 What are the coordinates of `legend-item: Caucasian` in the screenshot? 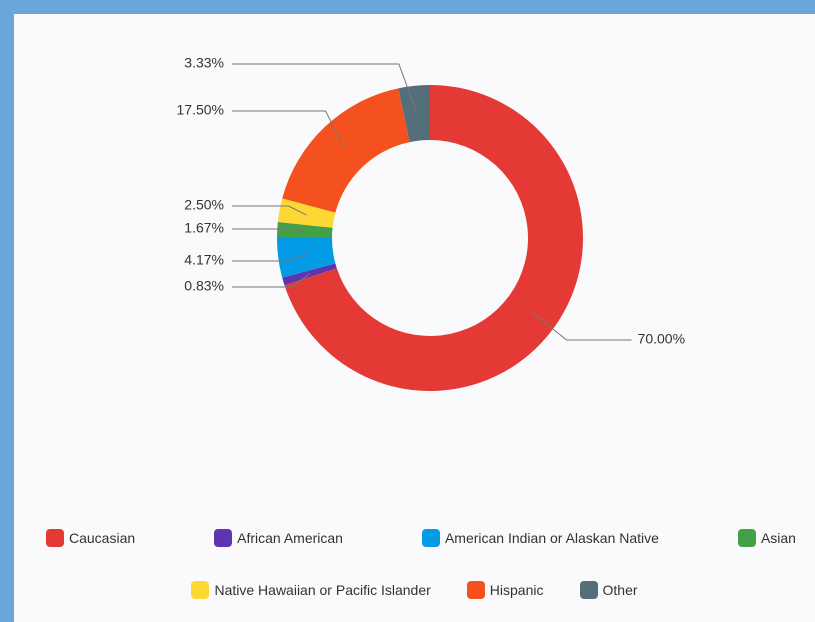 It's located at (90, 538).